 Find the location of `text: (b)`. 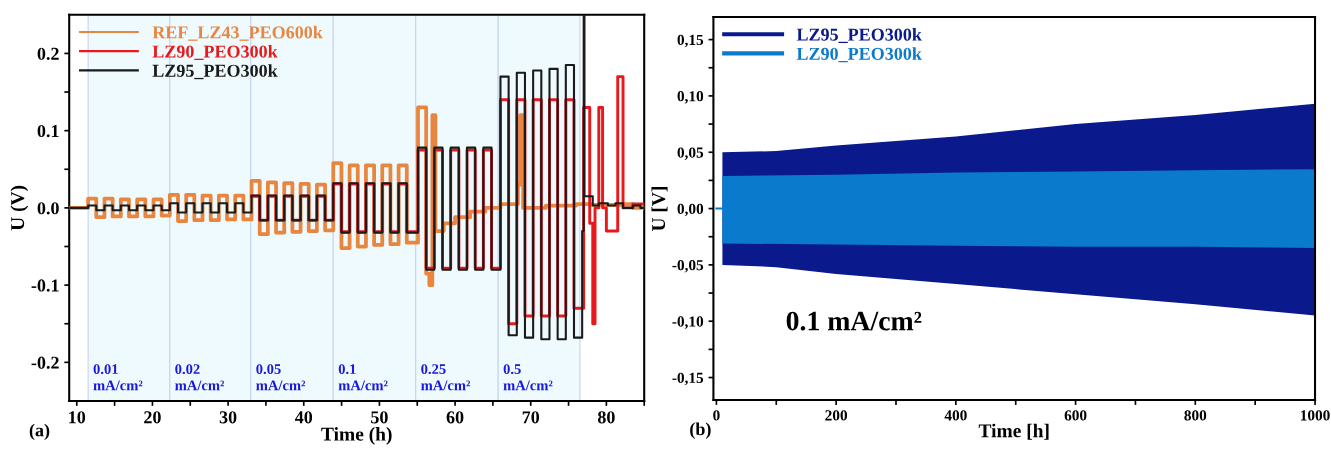

text: (b) is located at coordinates (700, 430).